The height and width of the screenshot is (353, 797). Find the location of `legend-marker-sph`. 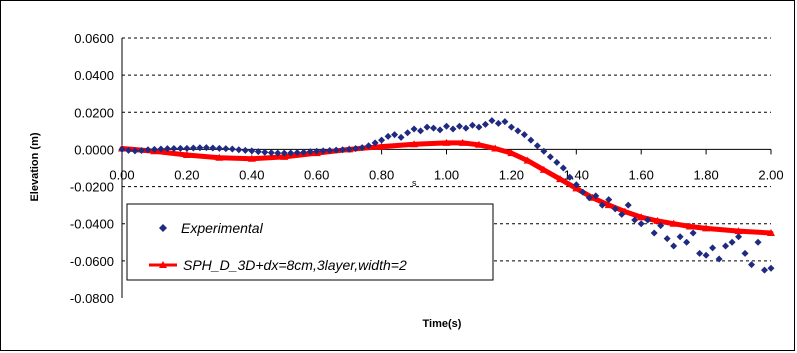

legend-marker-sph is located at coordinates (163, 264).